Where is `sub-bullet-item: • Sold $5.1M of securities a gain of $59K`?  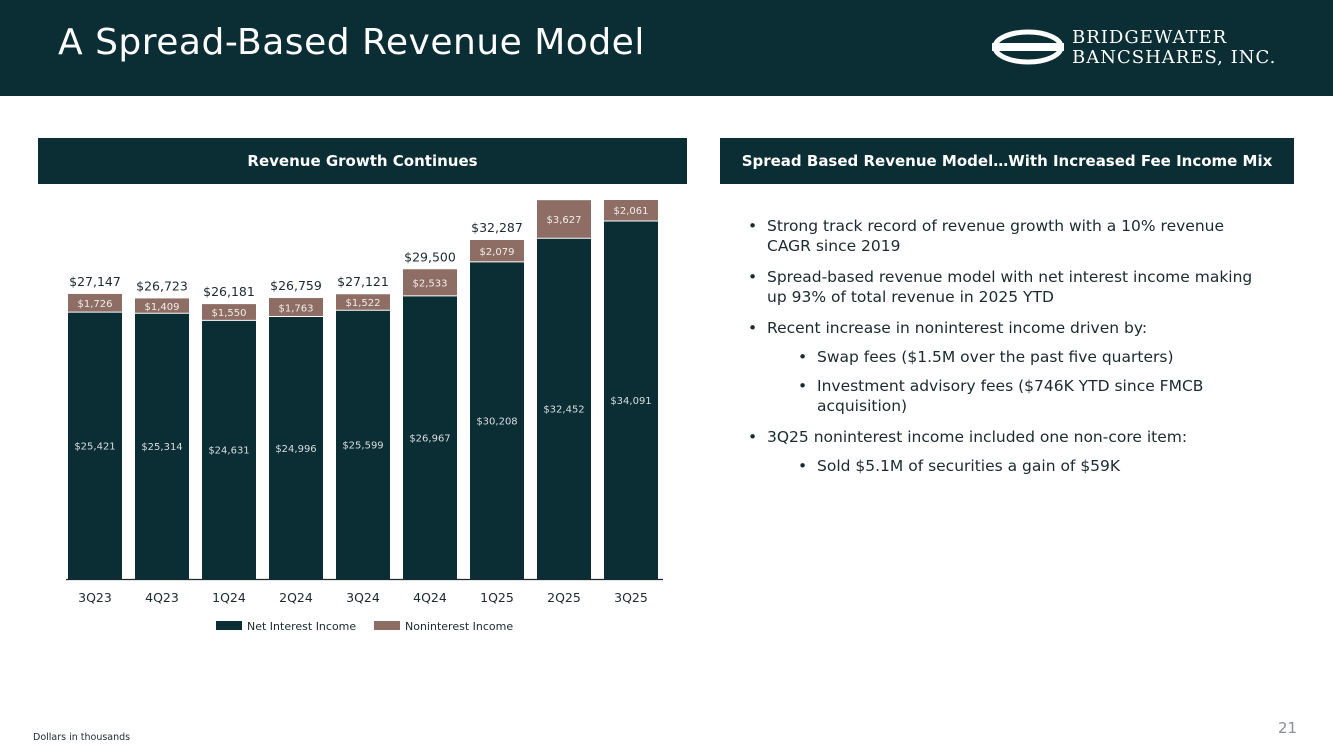
sub-bullet-item: • Sold $5.1M of securities a gain of $59K is located at coordinates (1008, 466).